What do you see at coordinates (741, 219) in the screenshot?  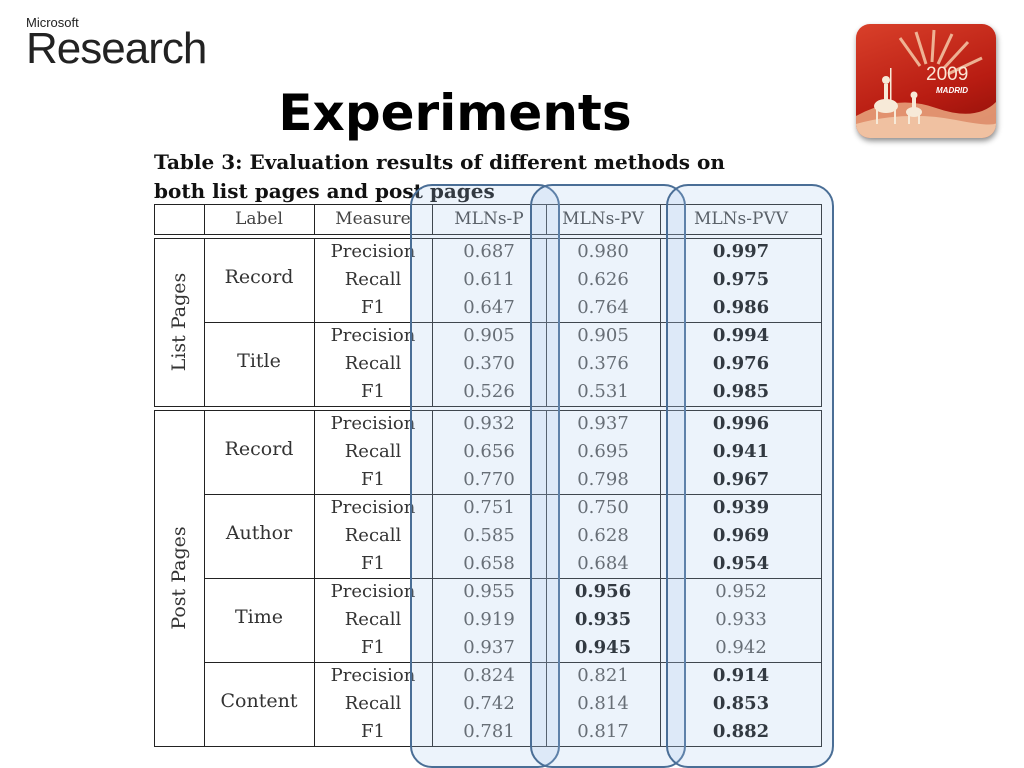 I see `header-cell: MLNs-PVV` at bounding box center [741, 219].